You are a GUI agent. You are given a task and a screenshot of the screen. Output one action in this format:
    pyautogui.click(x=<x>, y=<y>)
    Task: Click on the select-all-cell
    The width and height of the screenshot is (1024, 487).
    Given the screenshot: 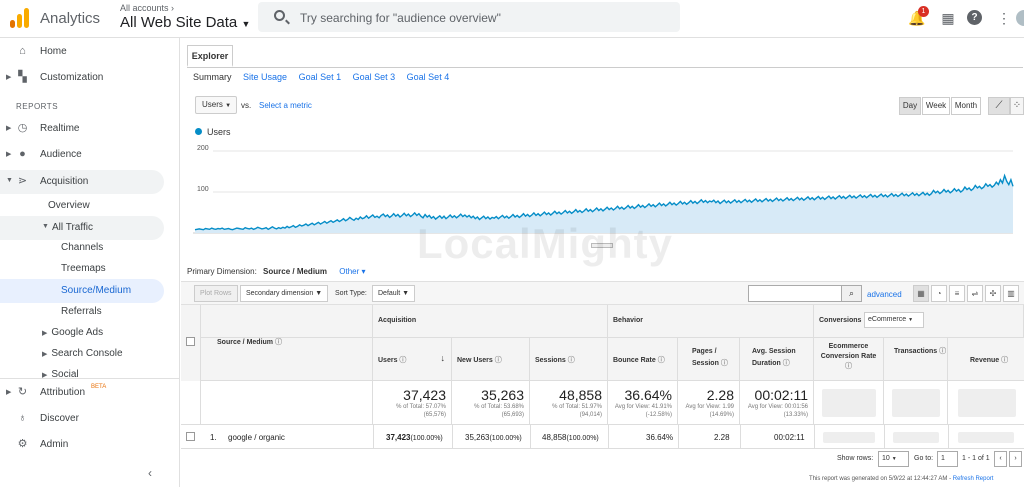 What is the action you would take?
    pyautogui.click(x=191, y=343)
    